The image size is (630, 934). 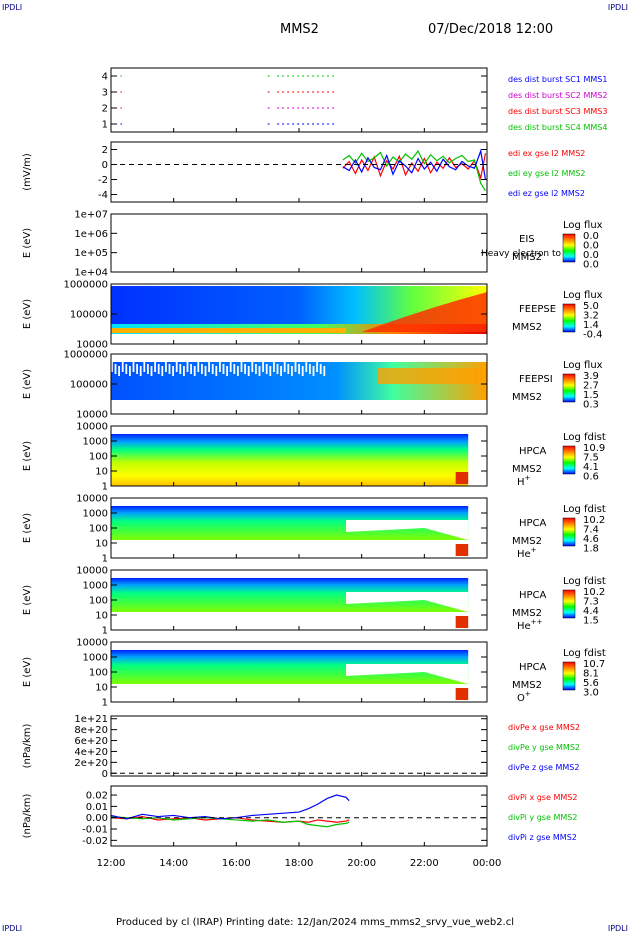 What do you see at coordinates (569, 676) in the screenshot?
I see `hpca_o-colorbar` at bounding box center [569, 676].